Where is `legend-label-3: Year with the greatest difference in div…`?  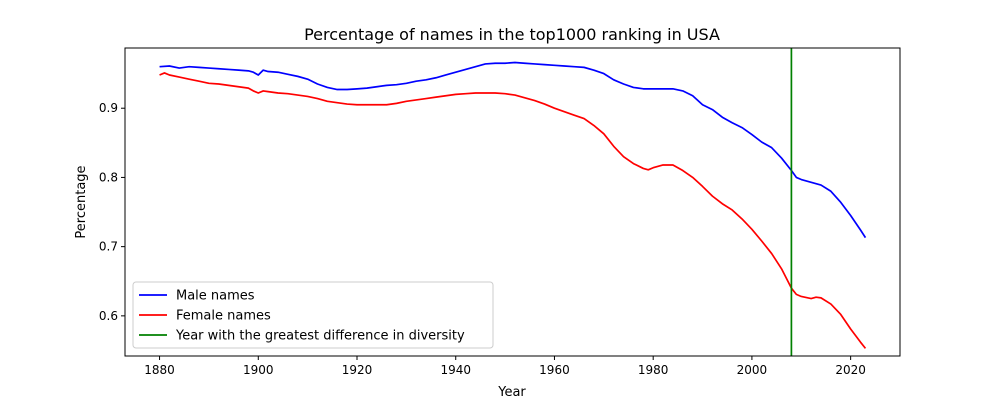 legend-label-3: Year with the greatest difference in div… is located at coordinates (320, 336).